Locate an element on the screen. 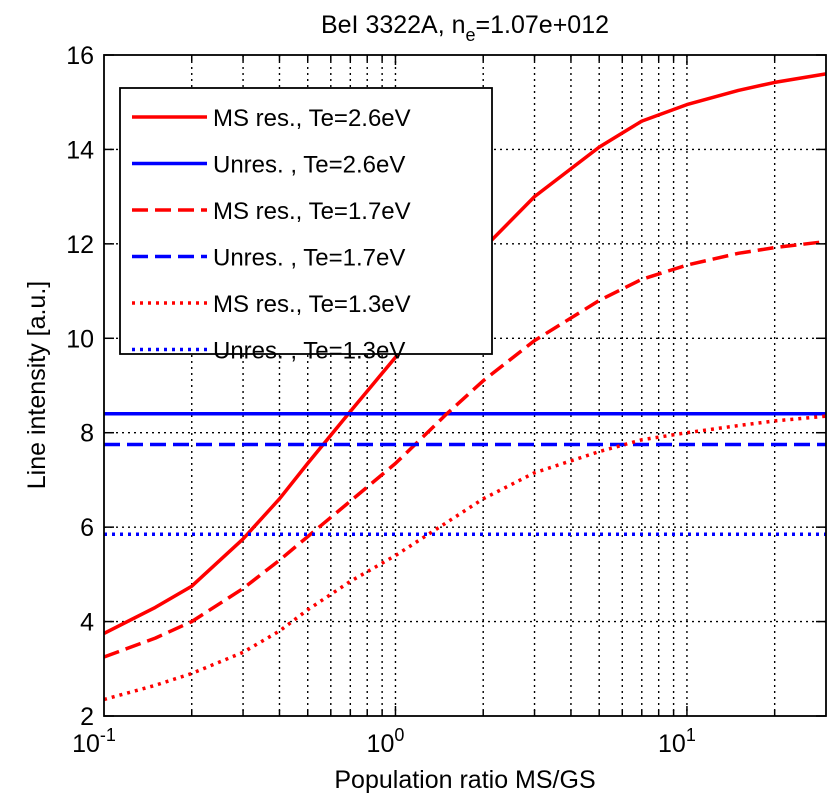 The image size is (832, 805). legend-label: MS res., Te=1.3eV is located at coordinates (312, 304).